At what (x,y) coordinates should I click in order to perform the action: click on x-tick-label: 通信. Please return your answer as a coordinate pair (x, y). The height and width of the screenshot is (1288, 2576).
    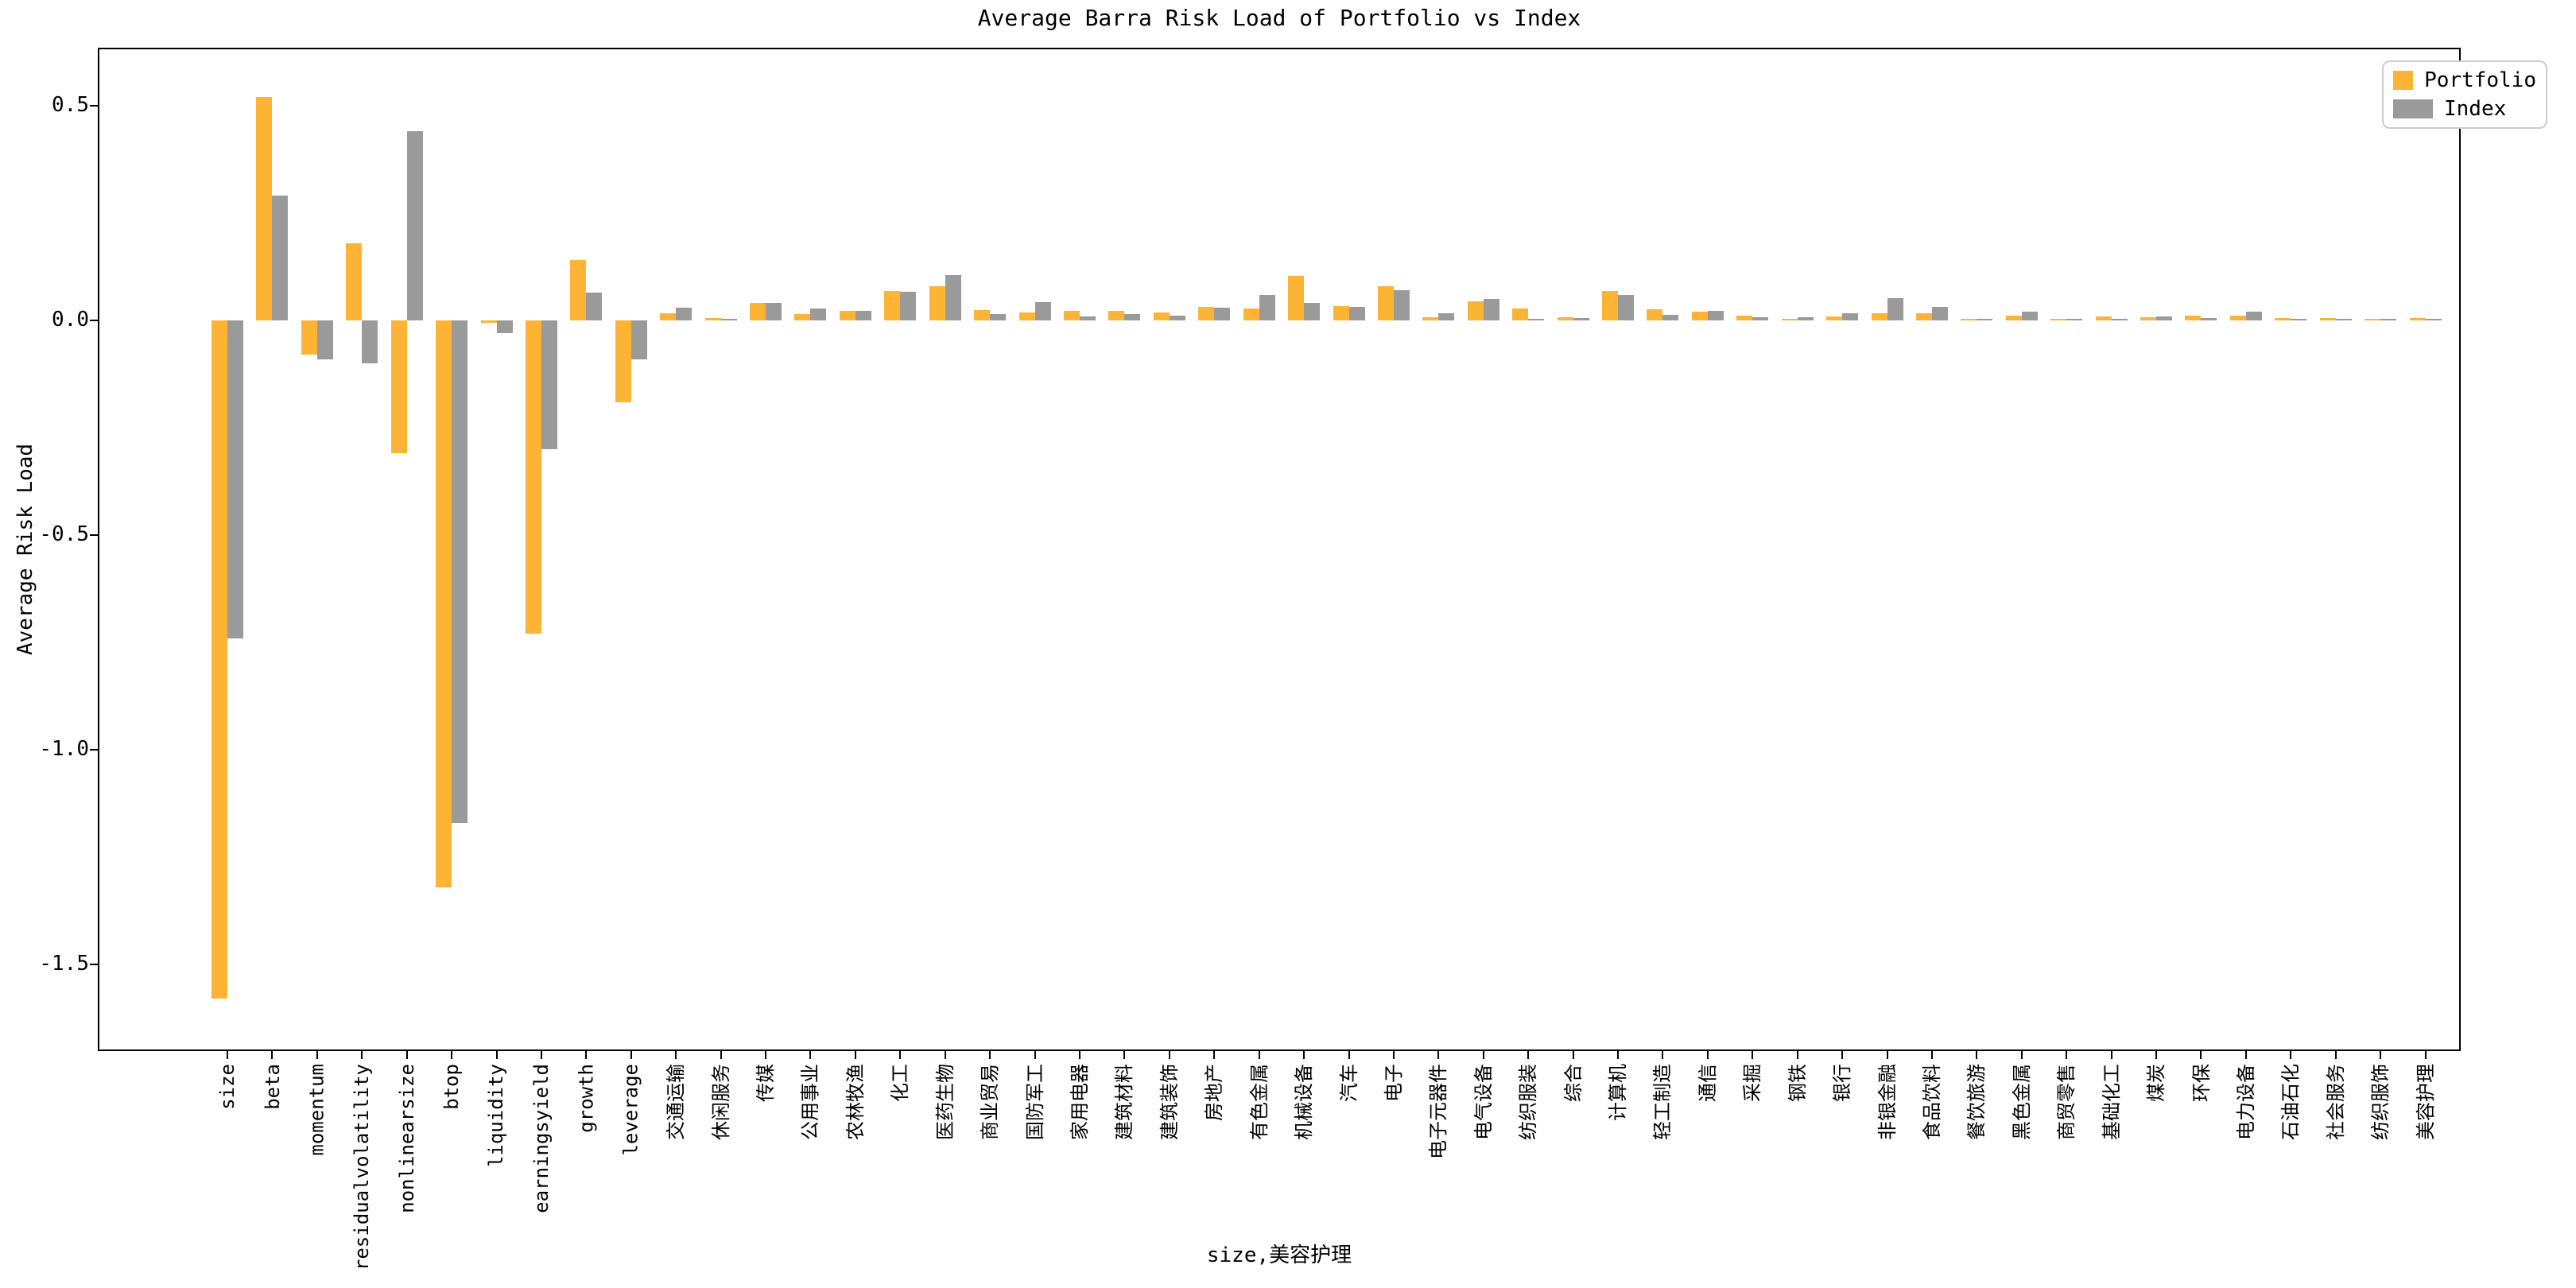
    Looking at the image, I should click on (1707, 1083).